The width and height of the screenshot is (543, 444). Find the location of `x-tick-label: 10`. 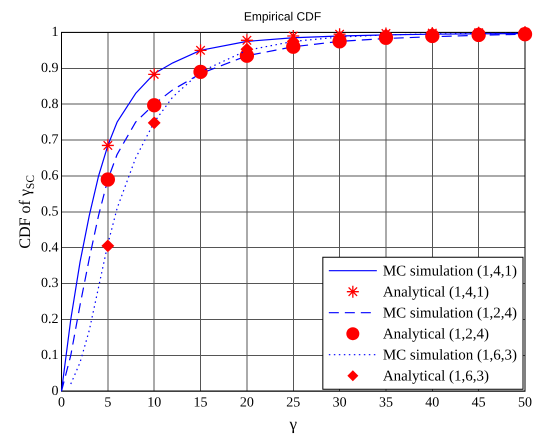

x-tick-label: 10 is located at coordinates (154, 402).